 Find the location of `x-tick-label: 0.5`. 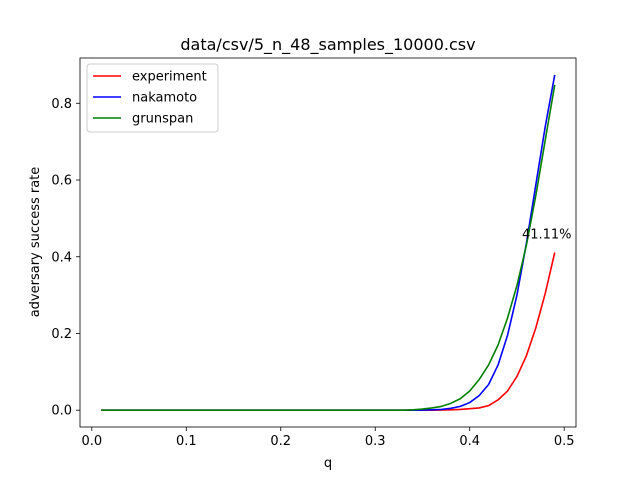

x-tick-label: 0.5 is located at coordinates (564, 441).